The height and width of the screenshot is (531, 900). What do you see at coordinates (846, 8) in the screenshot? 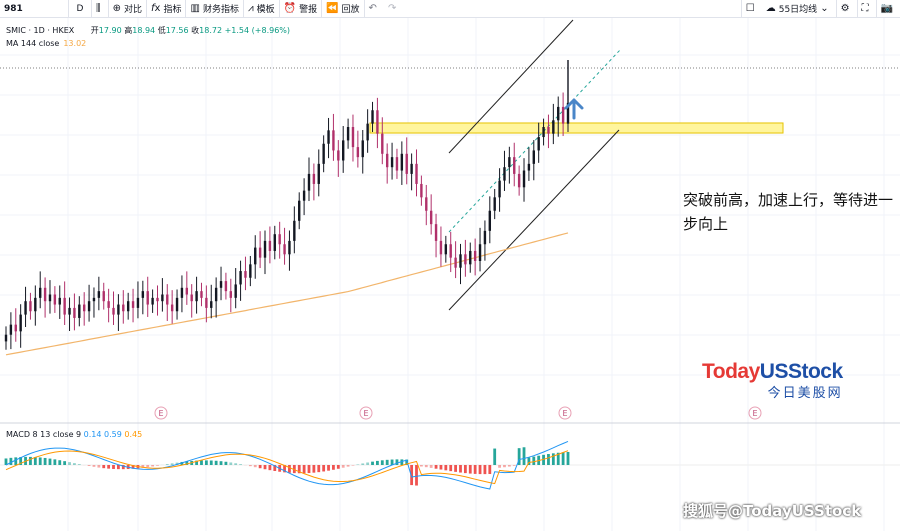
I see `settings-button: ⚙` at bounding box center [846, 8].